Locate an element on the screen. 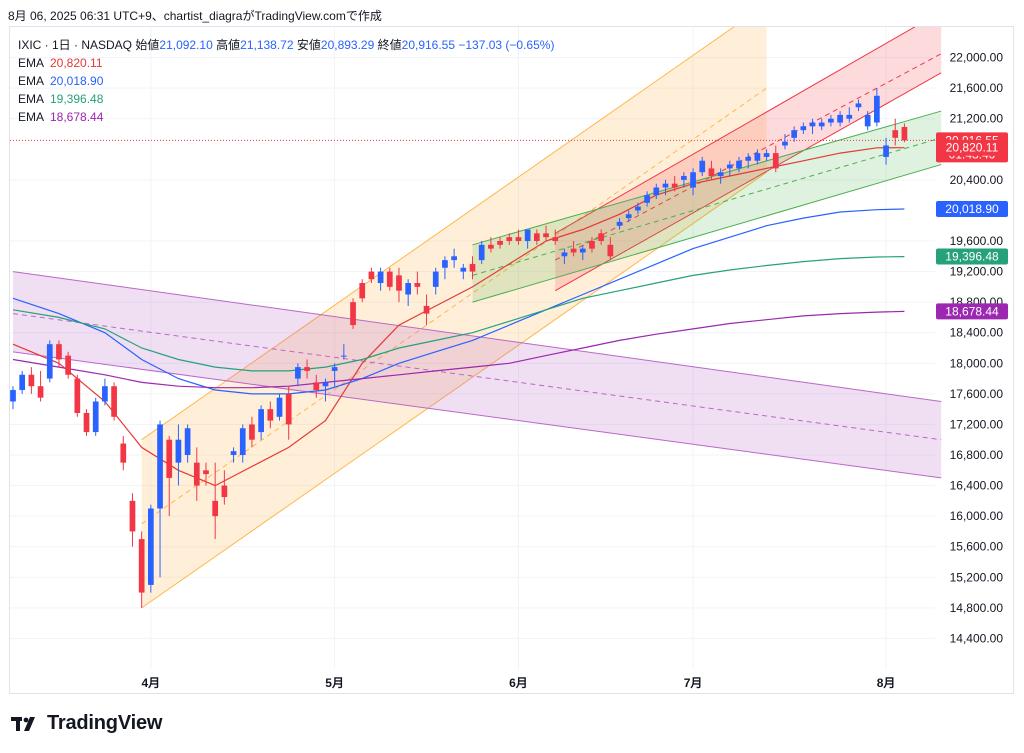 The height and width of the screenshot is (753, 1024). x-tick-label: 7月 is located at coordinates (693, 683).